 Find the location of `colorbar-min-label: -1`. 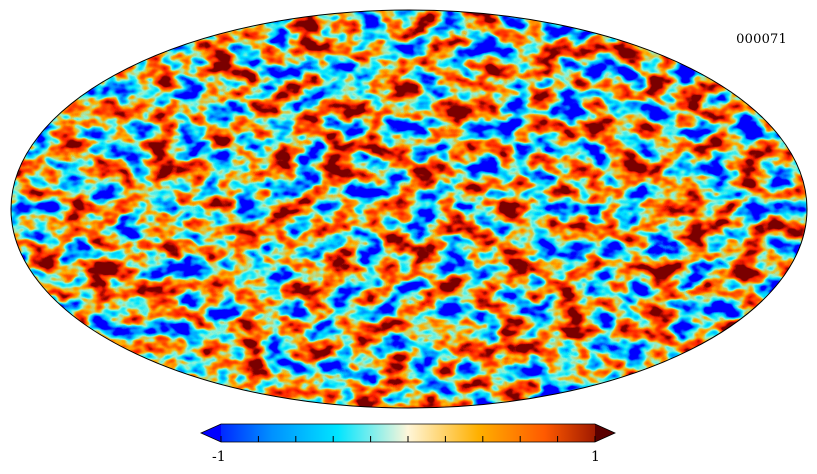

colorbar-min-label: -1 is located at coordinates (219, 457).